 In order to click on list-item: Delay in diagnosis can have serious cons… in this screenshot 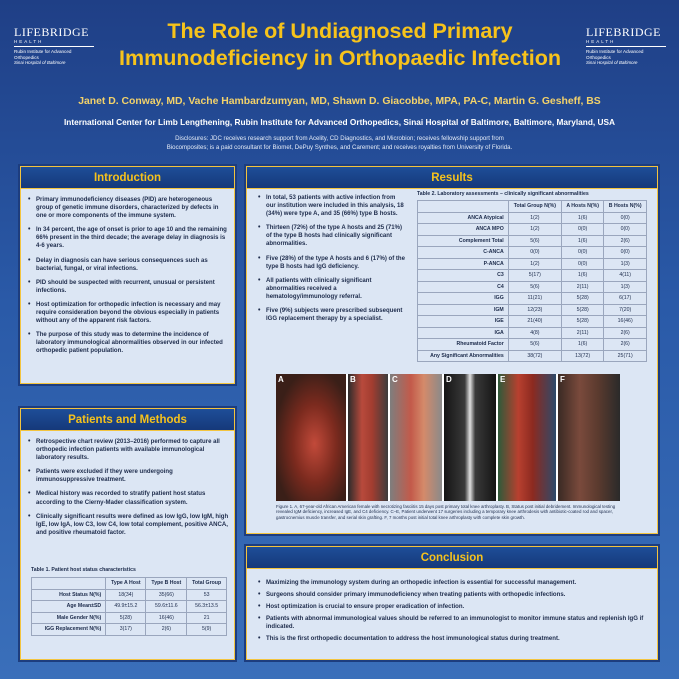, I will do `click(128, 265)`.